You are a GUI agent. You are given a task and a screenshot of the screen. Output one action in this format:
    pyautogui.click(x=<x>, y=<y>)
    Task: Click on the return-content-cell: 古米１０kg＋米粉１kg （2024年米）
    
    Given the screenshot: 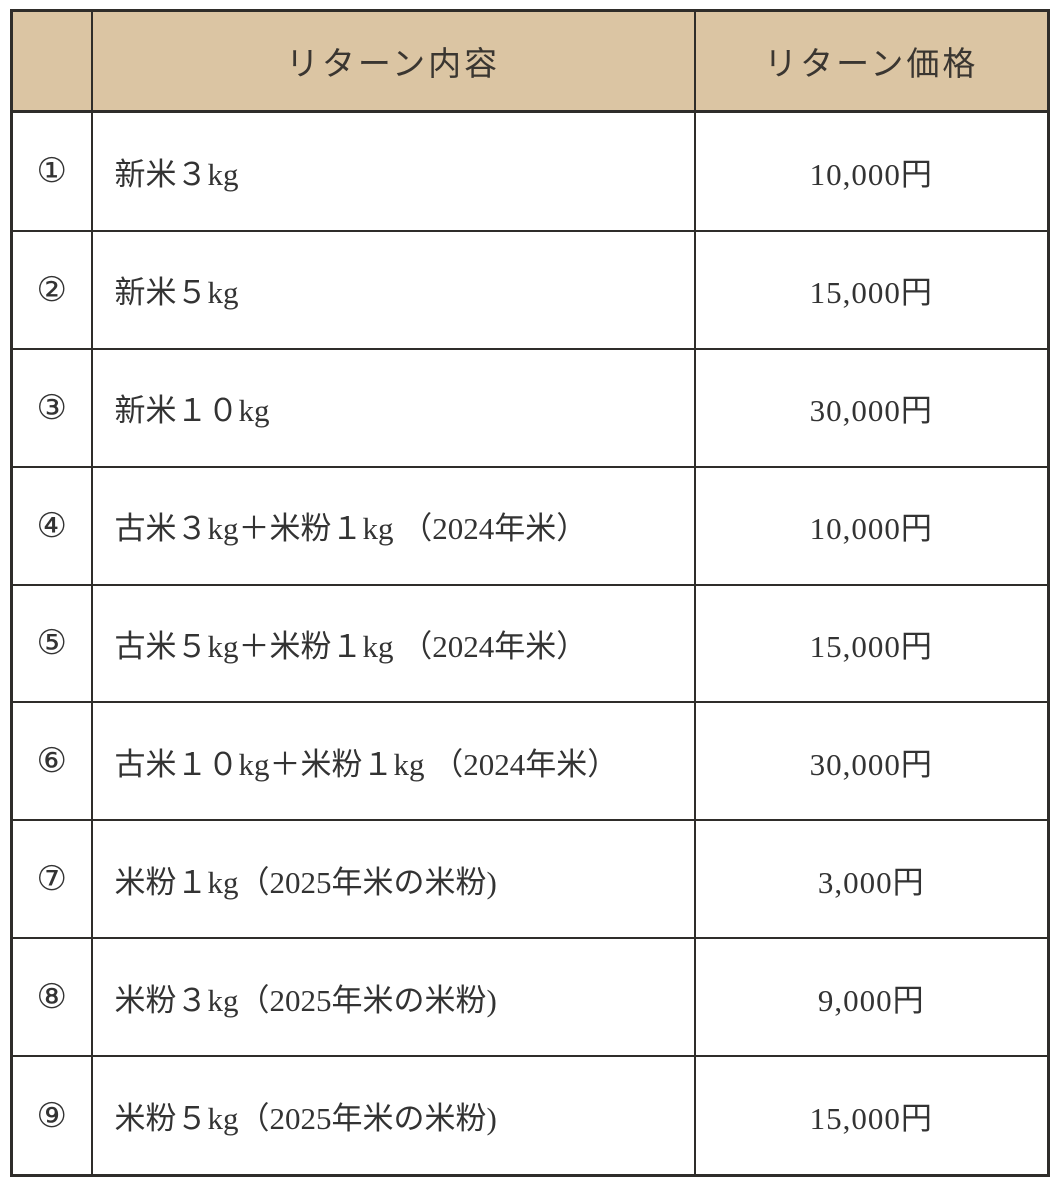 What is the action you would take?
    pyautogui.click(x=393, y=761)
    